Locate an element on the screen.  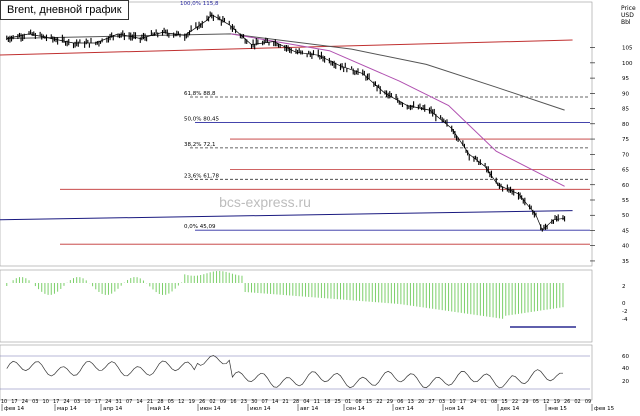
day-tick-label: 23 is located at coordinates (244, 402).